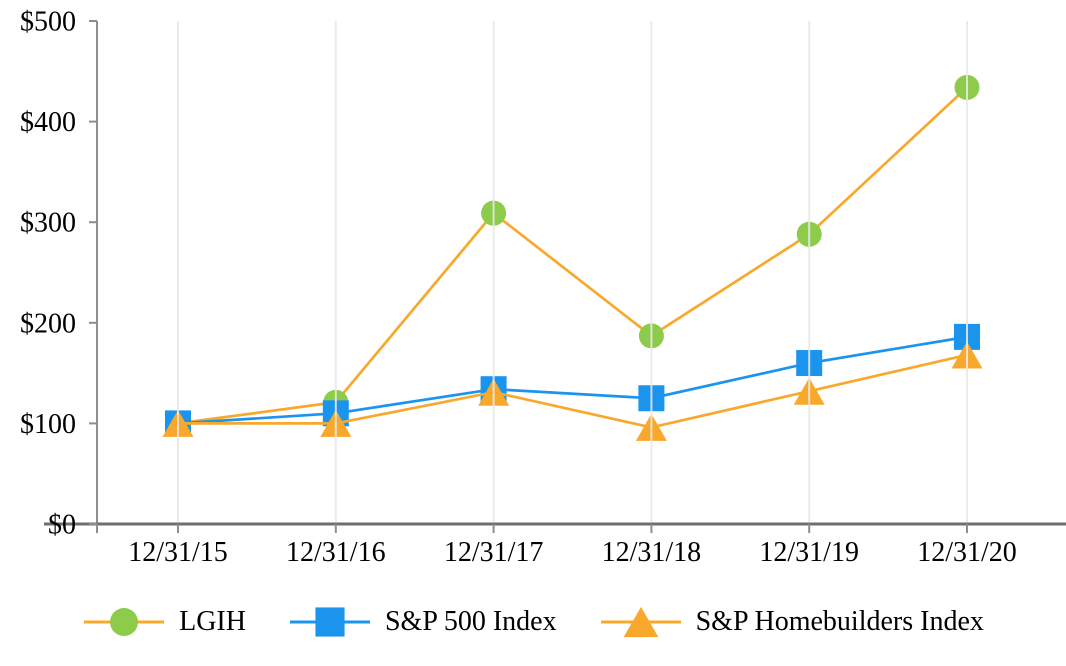 Image resolution: width=1066 pixels, height=666 pixels. What do you see at coordinates (178, 552) in the screenshot?
I see `svg-text: 12/31/15` at bounding box center [178, 552].